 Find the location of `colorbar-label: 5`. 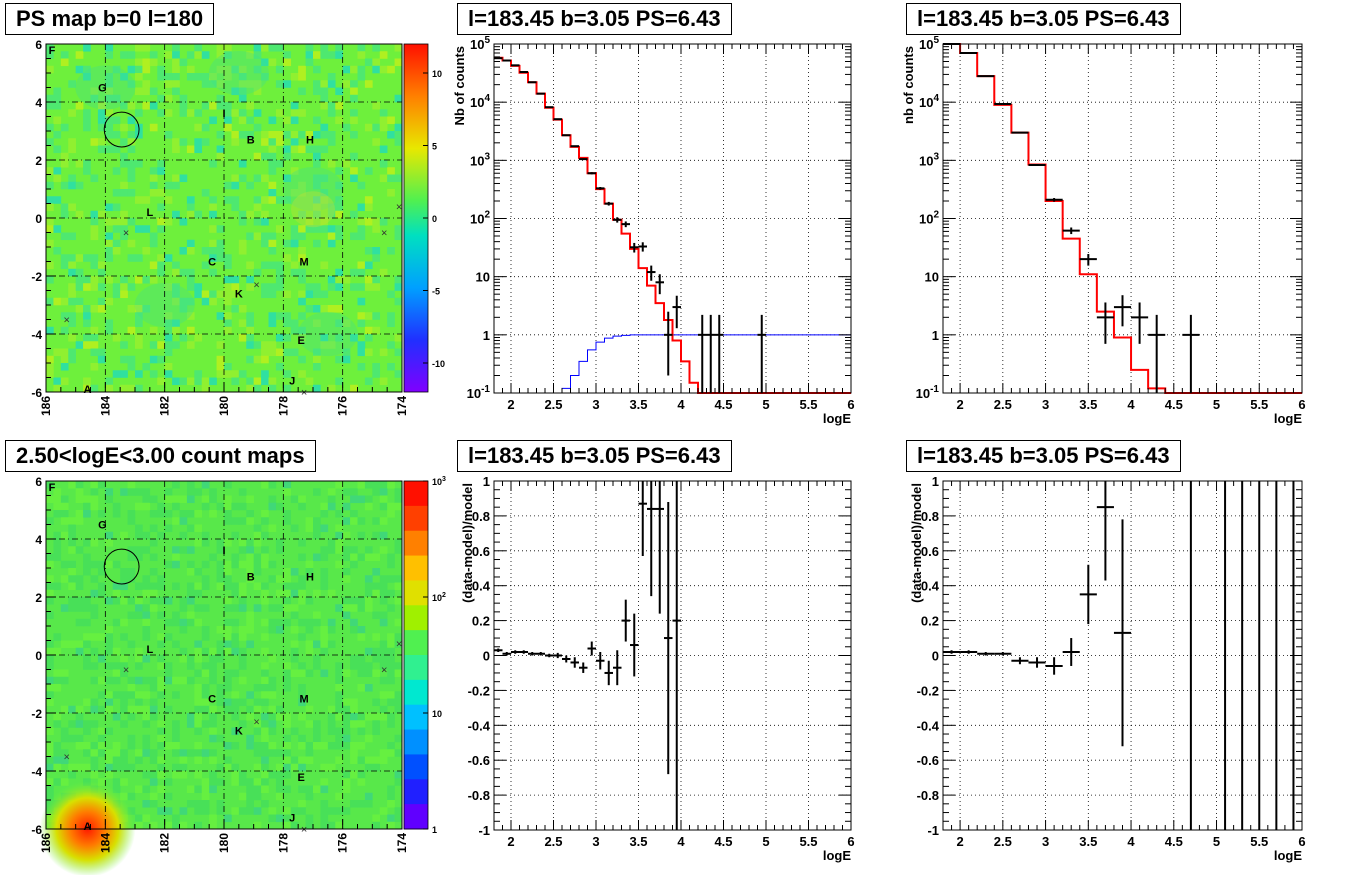

colorbar-label: 5 is located at coordinates (434, 147).